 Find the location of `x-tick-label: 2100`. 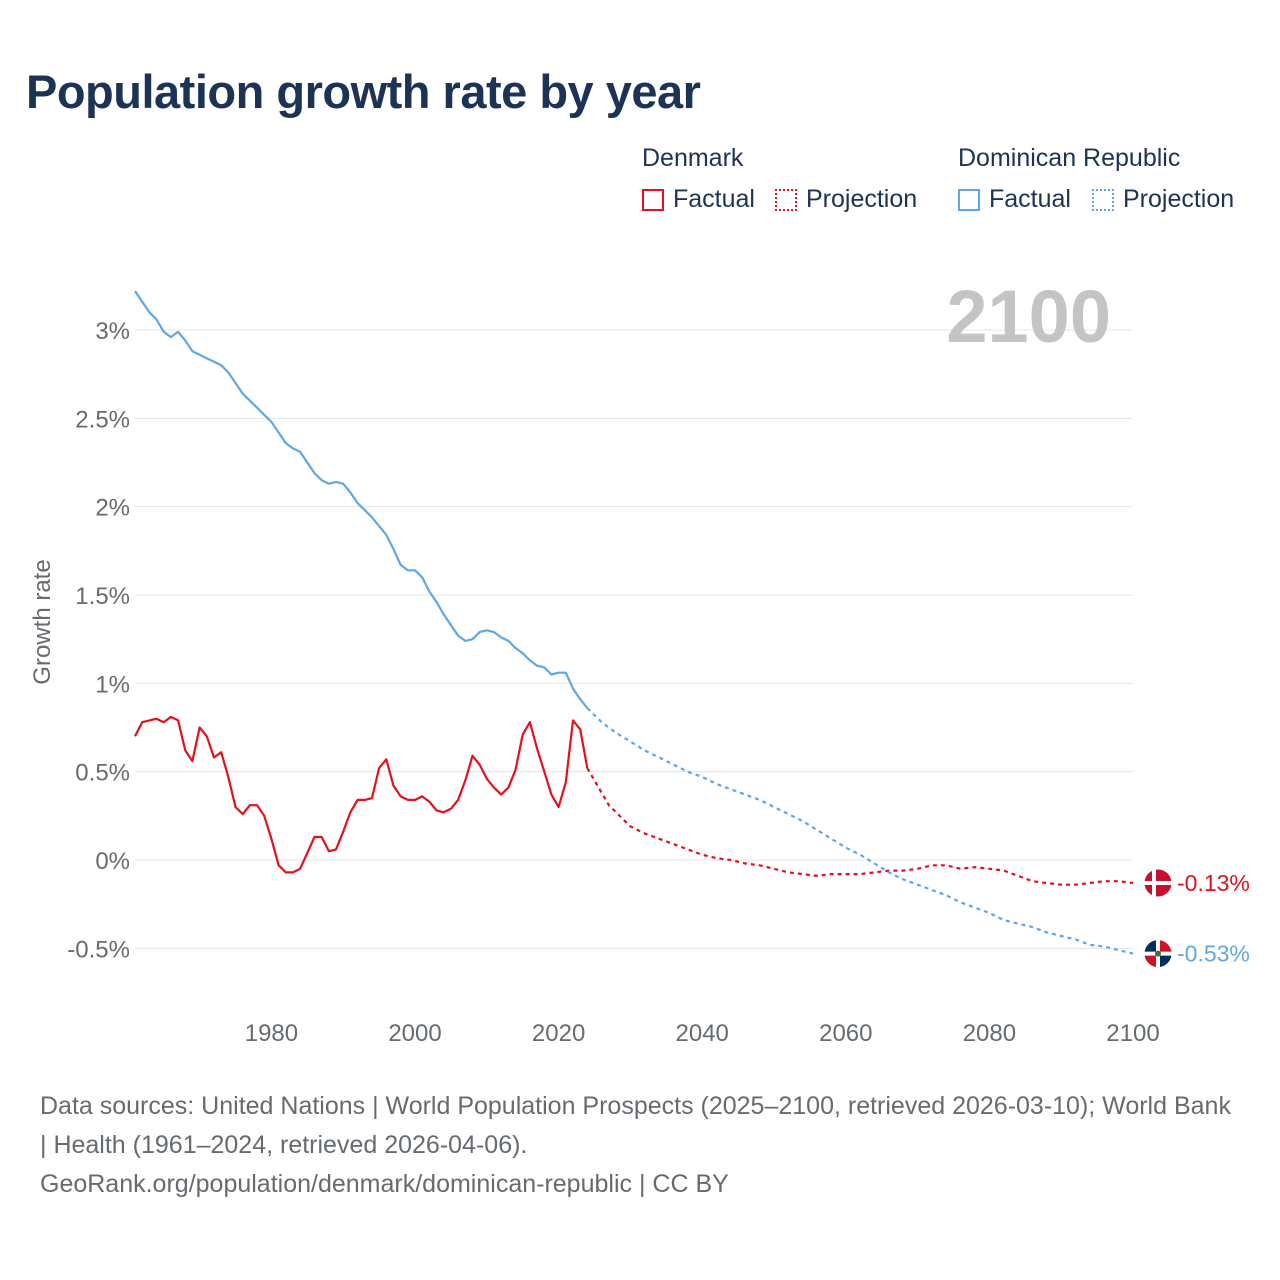

x-tick-label: 2100 is located at coordinates (1132, 1033).